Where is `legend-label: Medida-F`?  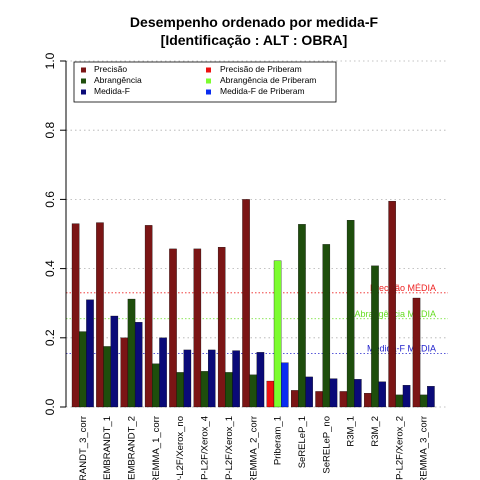 legend-label: Medida-F is located at coordinates (112, 91).